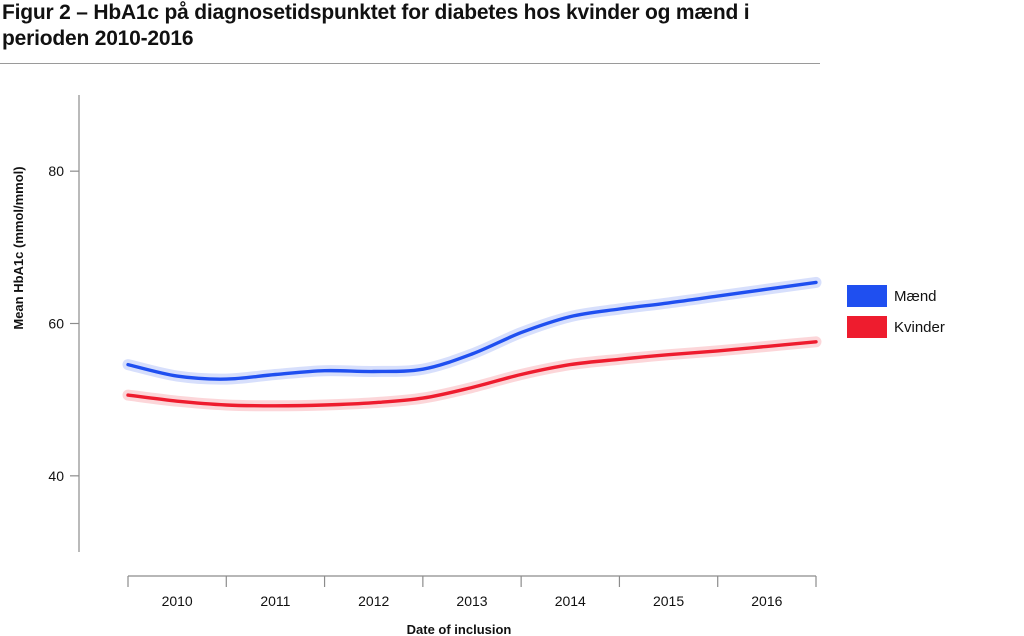 The width and height of the screenshot is (1024, 636). What do you see at coordinates (177, 601) in the screenshot?
I see `x-tick-label: 2010` at bounding box center [177, 601].